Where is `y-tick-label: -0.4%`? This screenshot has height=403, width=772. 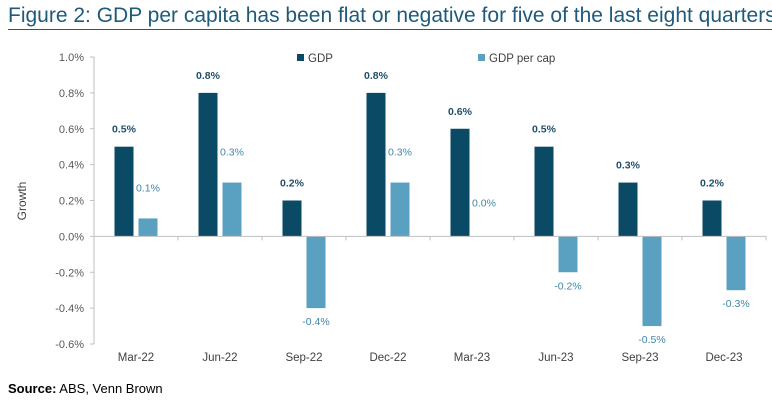 y-tick-label: -0.4% is located at coordinates (69, 309).